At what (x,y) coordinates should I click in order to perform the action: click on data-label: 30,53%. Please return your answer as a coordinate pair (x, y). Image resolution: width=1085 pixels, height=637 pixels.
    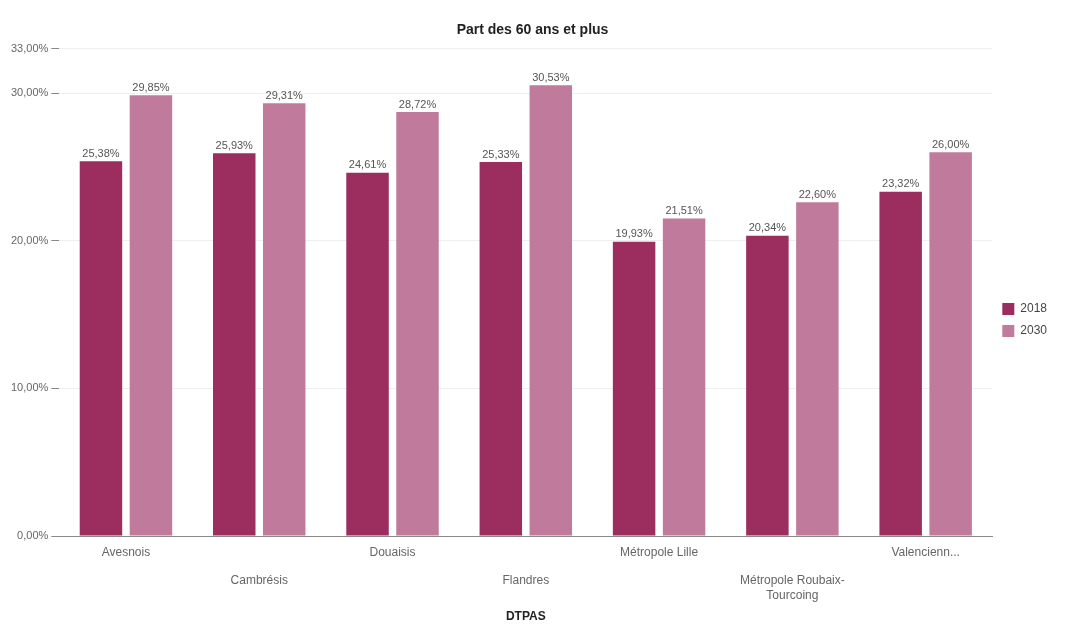
    Looking at the image, I should click on (551, 76).